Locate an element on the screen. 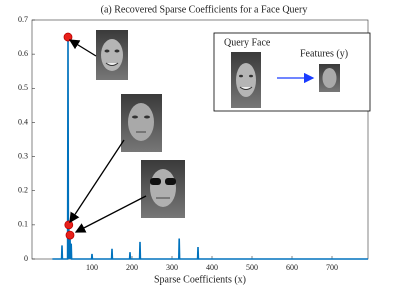 This screenshot has width=407, height=291. x-tick-label: 400 is located at coordinates (212, 267).